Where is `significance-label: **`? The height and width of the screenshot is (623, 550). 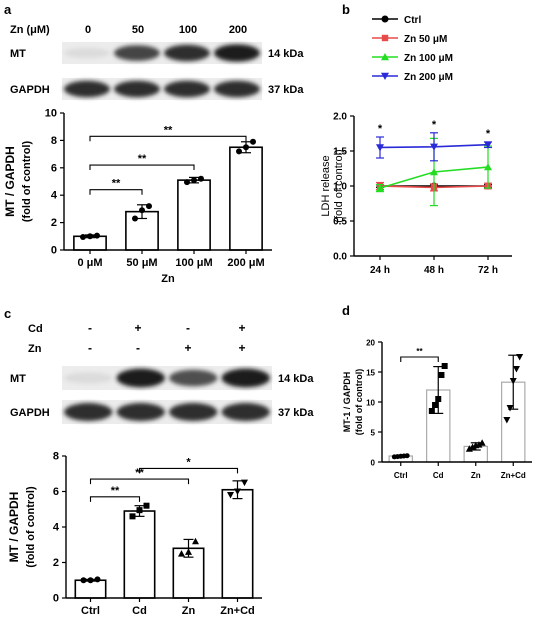 significance-label: ** is located at coordinates (142, 159).